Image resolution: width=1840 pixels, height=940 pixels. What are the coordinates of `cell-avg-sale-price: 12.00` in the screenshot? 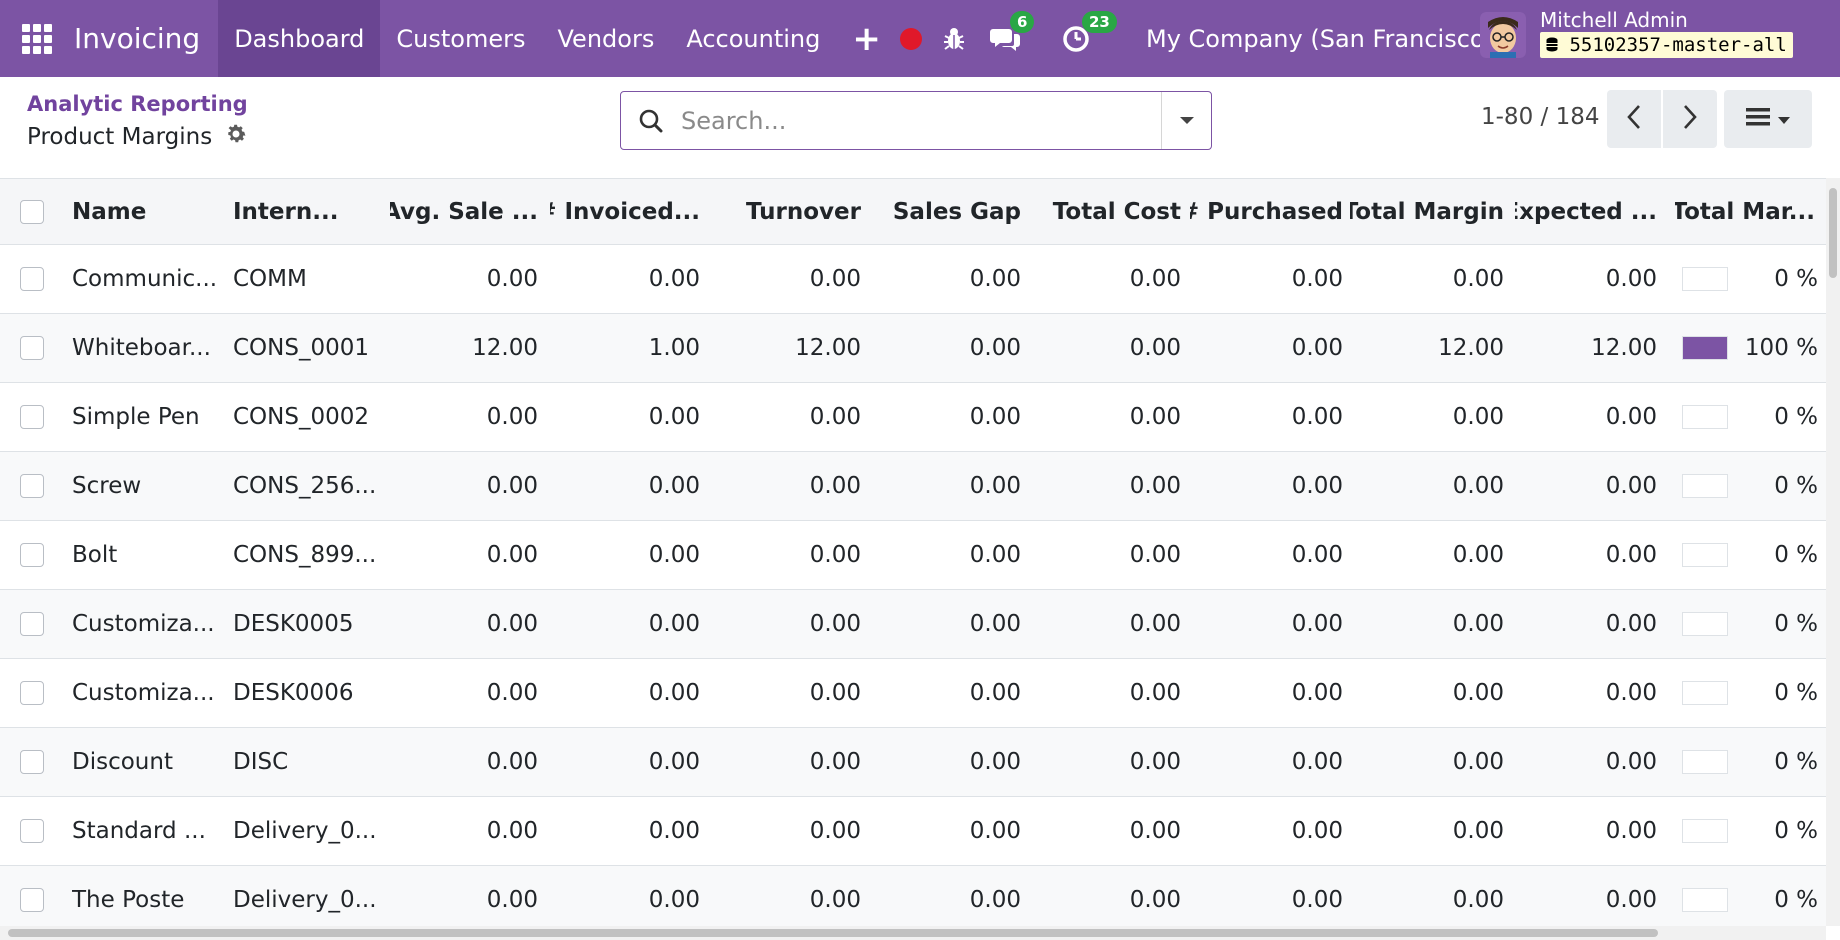 It's located at (505, 348).